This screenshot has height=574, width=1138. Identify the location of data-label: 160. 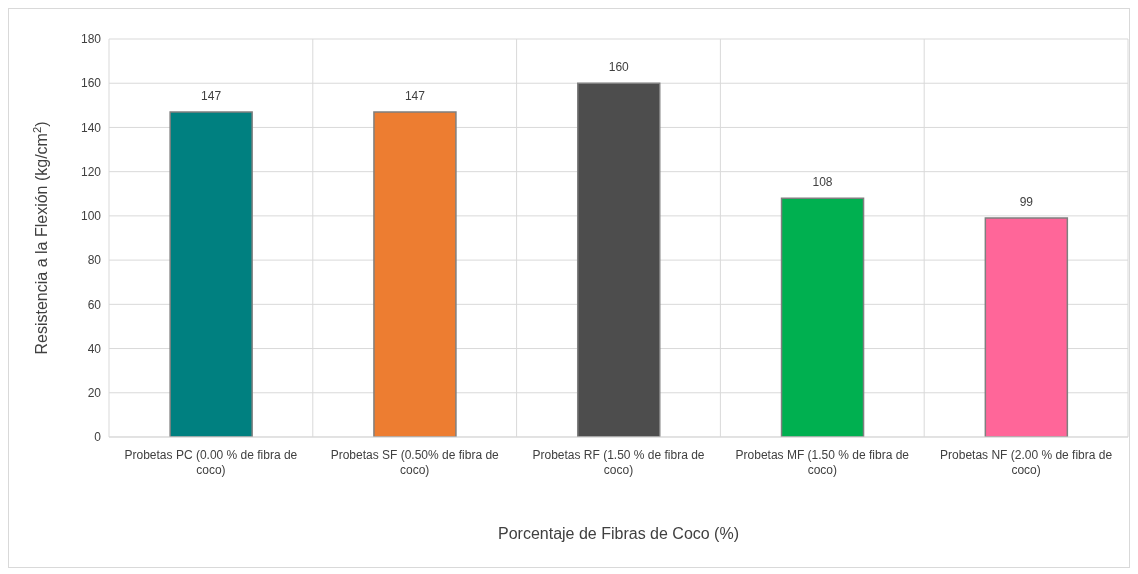
(619, 67).